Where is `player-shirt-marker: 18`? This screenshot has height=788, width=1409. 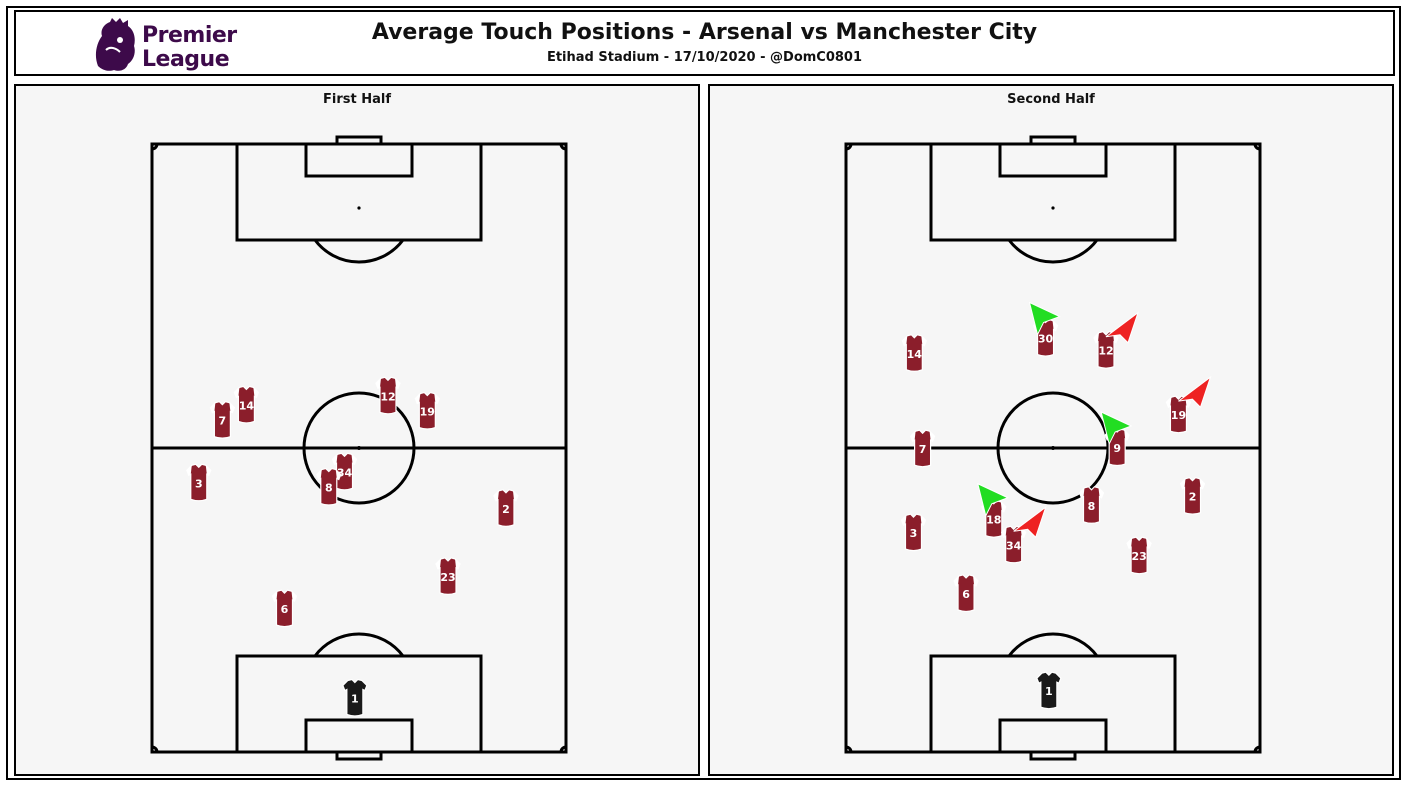 player-shirt-marker: 18 is located at coordinates (993, 511).